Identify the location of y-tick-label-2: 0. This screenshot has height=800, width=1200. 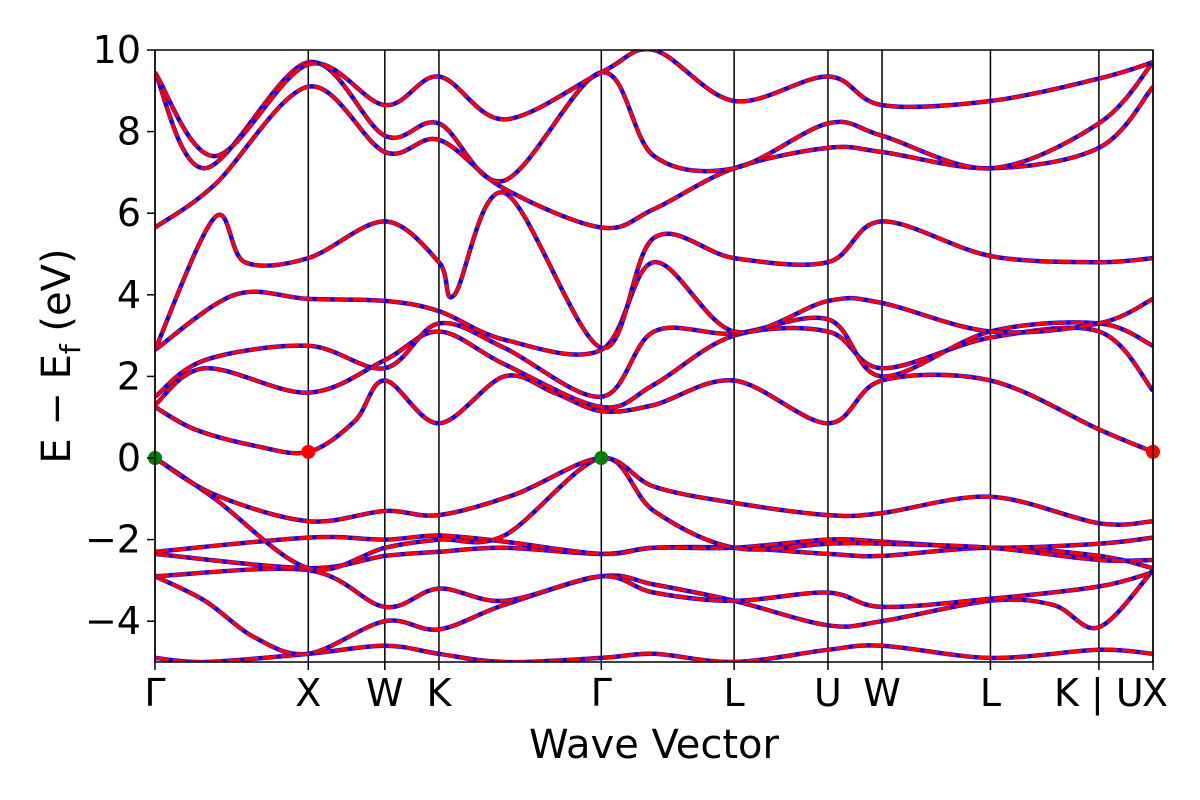
(129, 458).